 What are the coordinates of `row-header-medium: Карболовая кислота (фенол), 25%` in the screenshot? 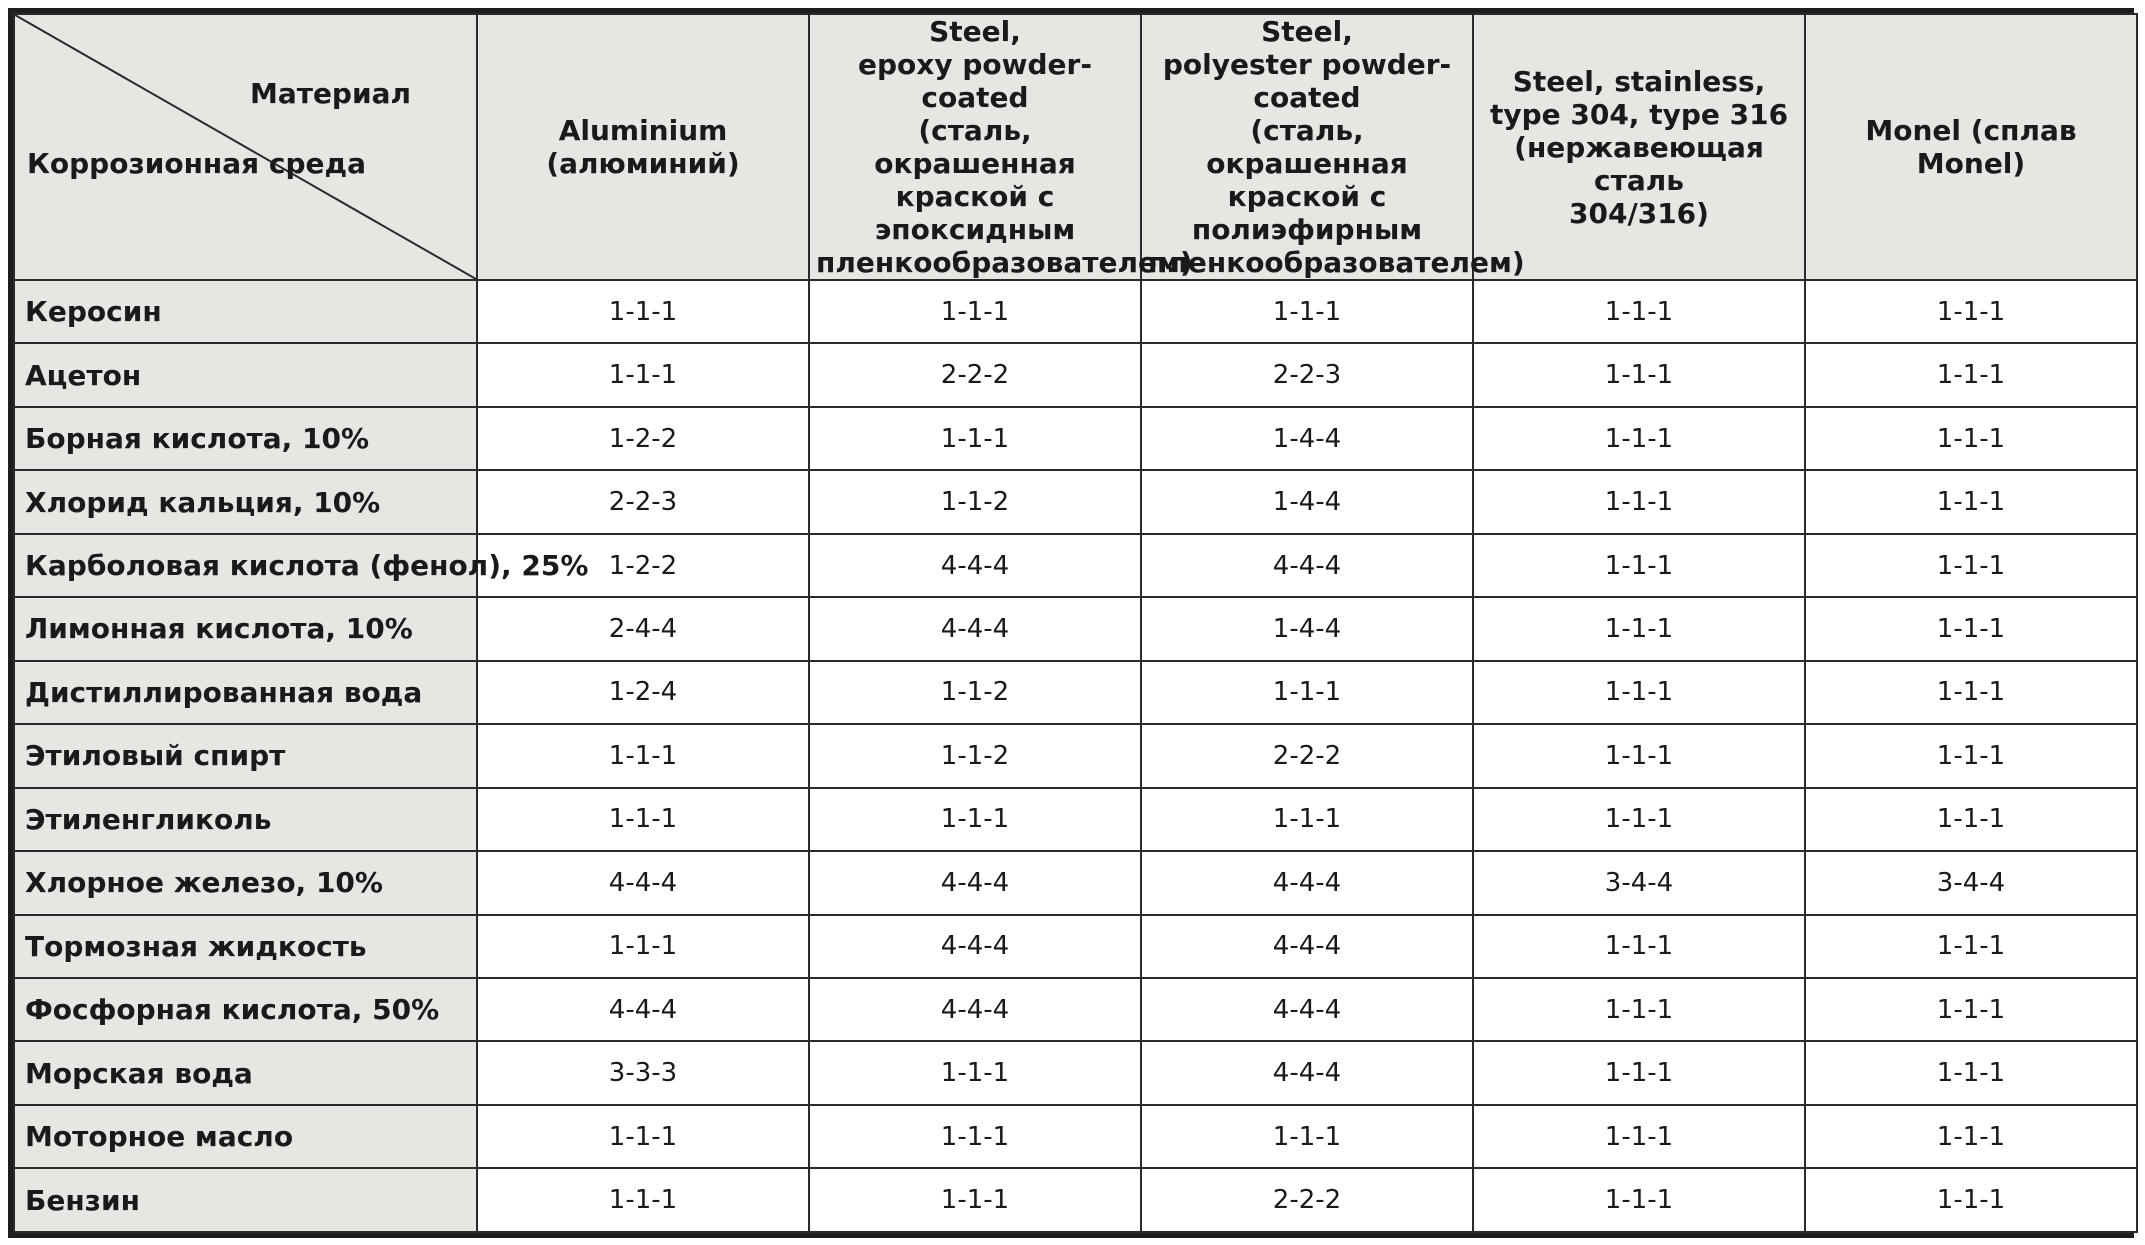 It's located at (300, 565).